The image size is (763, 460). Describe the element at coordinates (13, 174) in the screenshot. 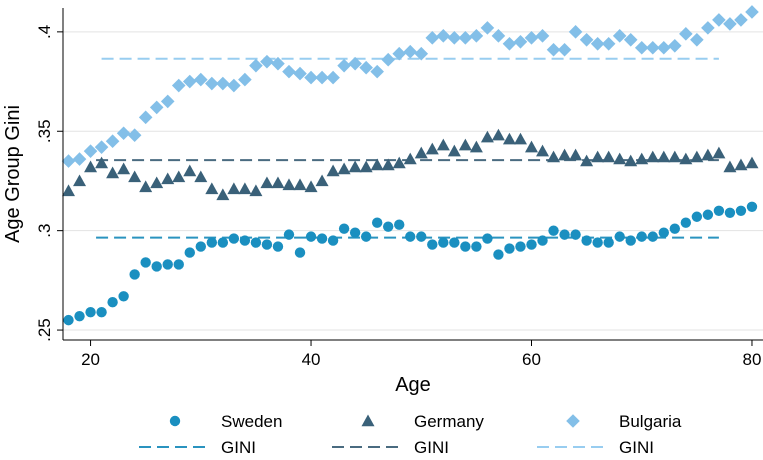

I see `y-axis-title: Age Group Gini` at that location.